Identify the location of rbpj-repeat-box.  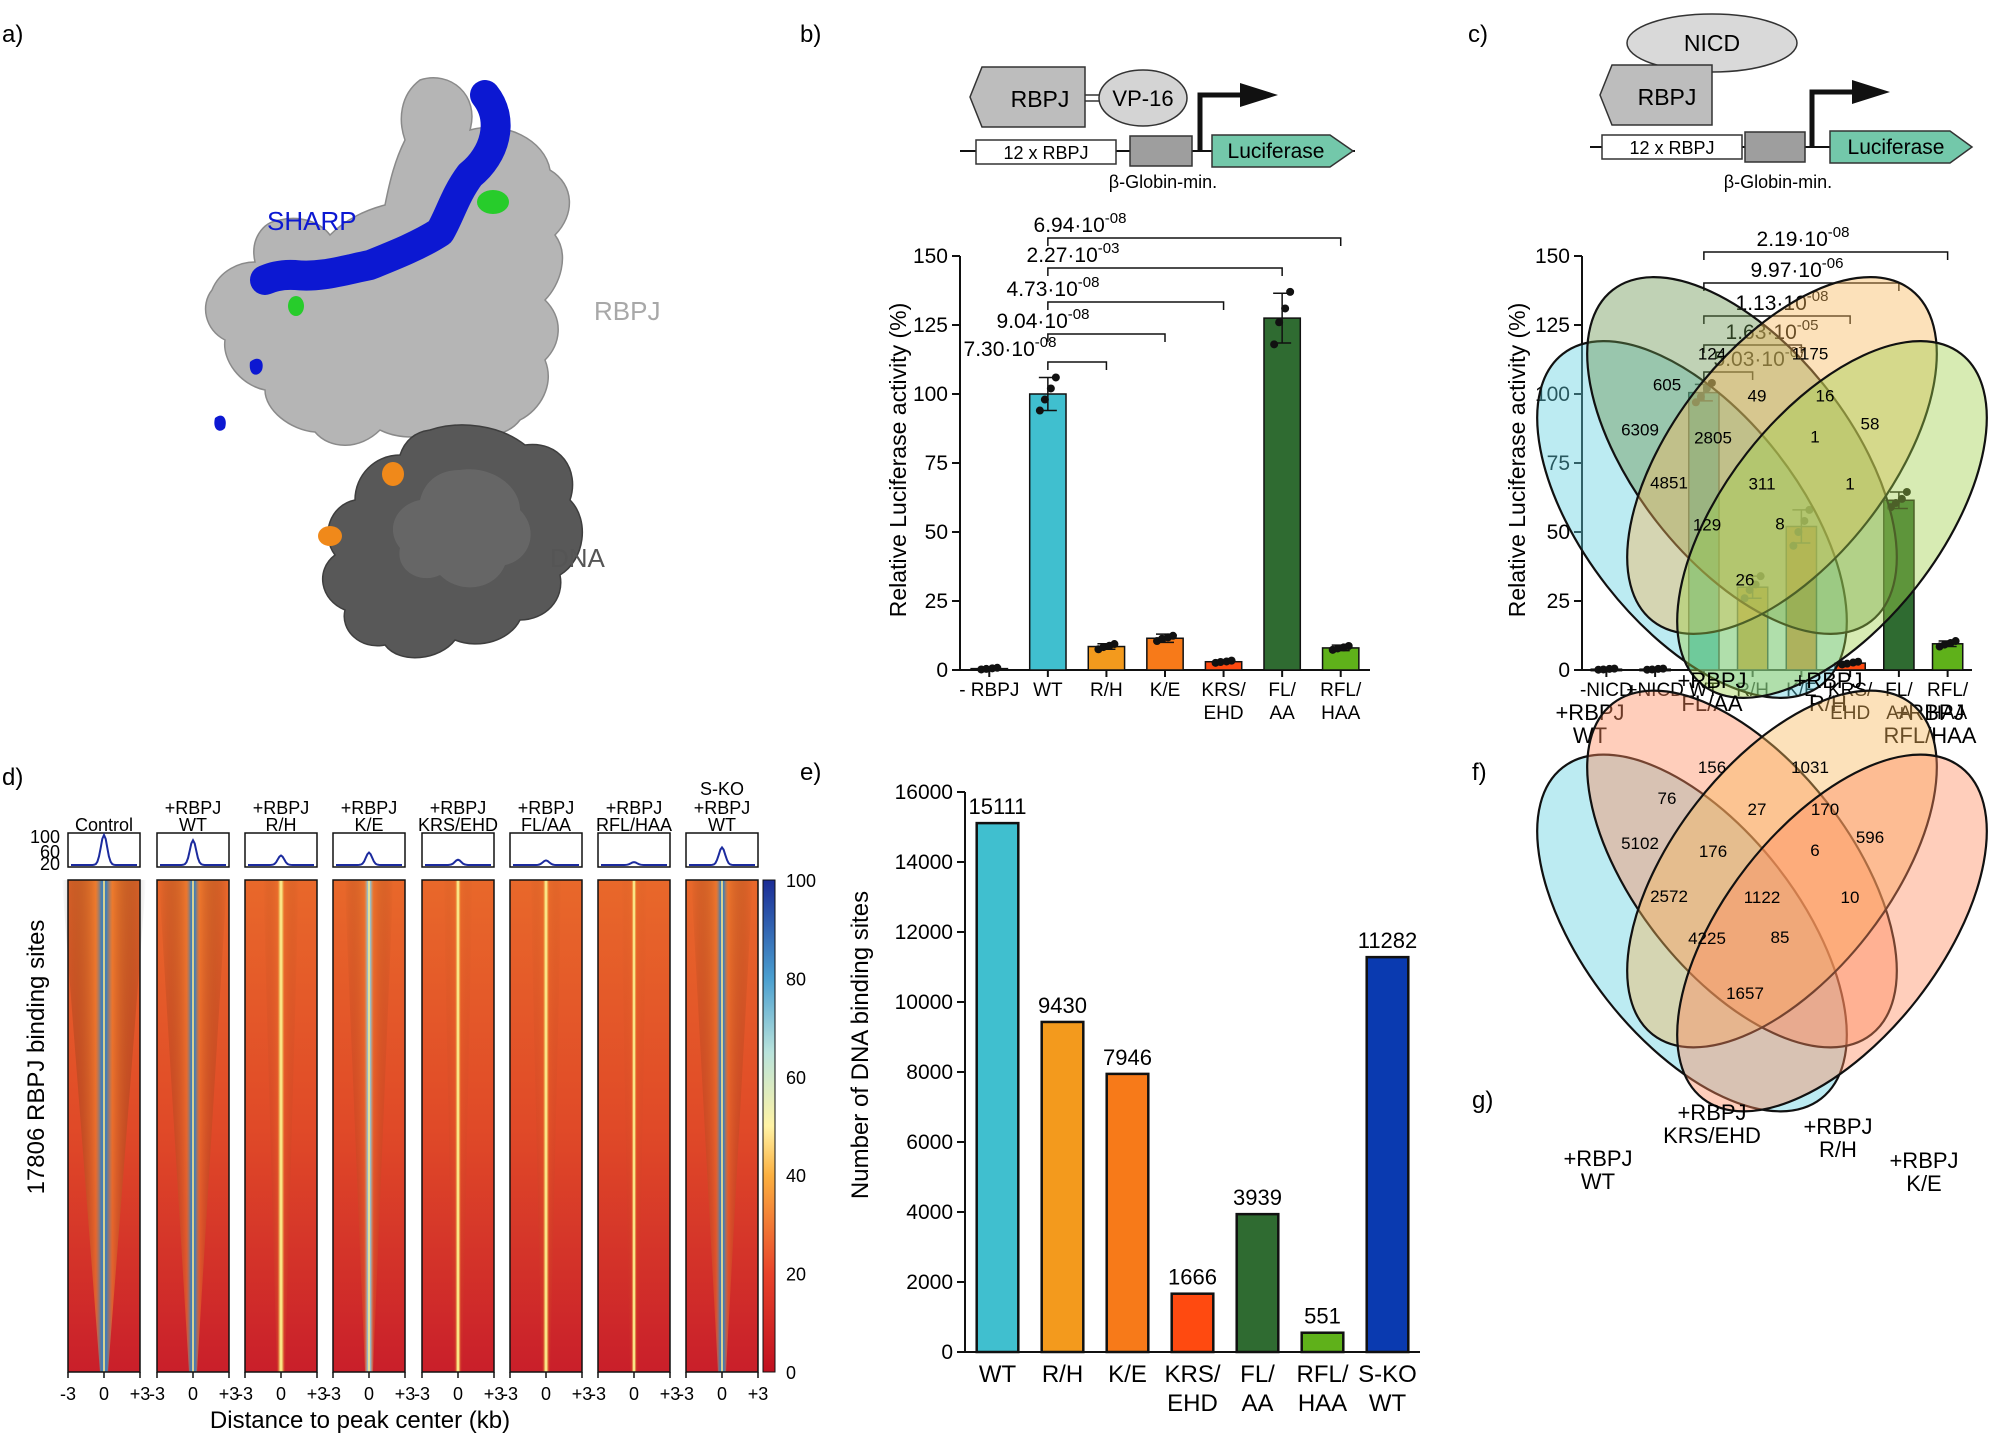
(1672, 147).